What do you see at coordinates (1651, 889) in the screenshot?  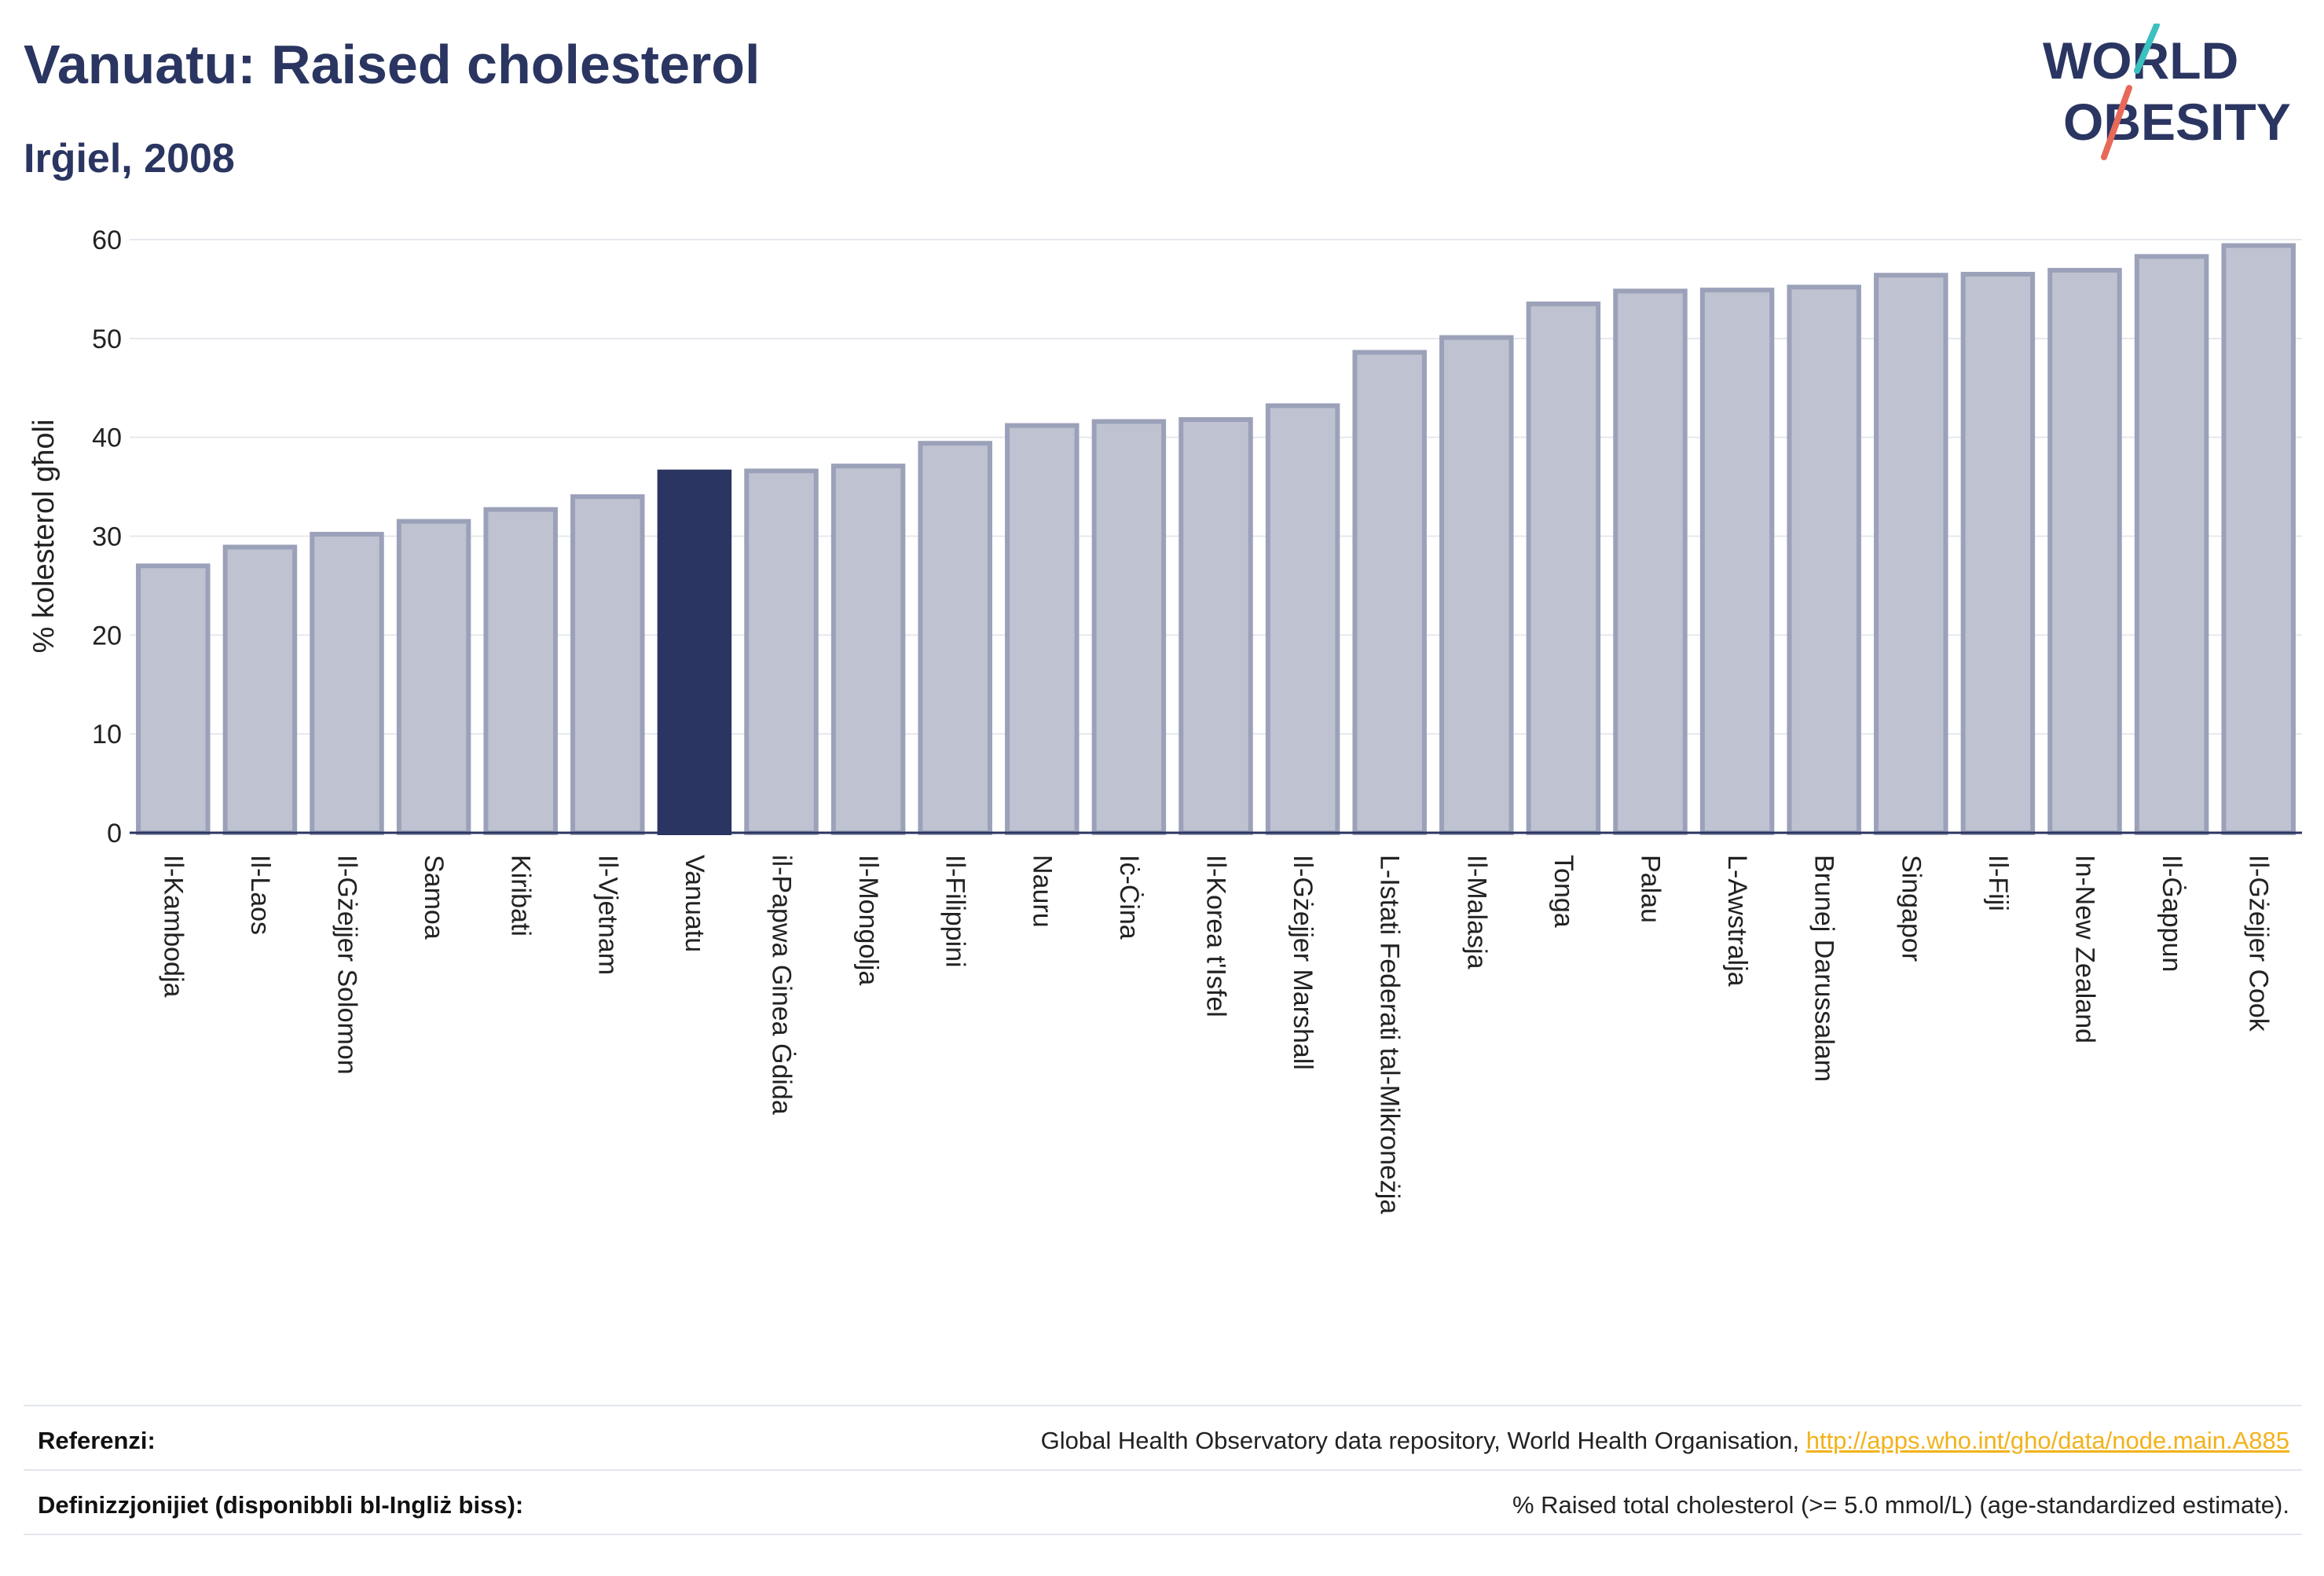 I see `x-tick-label: Palau` at bounding box center [1651, 889].